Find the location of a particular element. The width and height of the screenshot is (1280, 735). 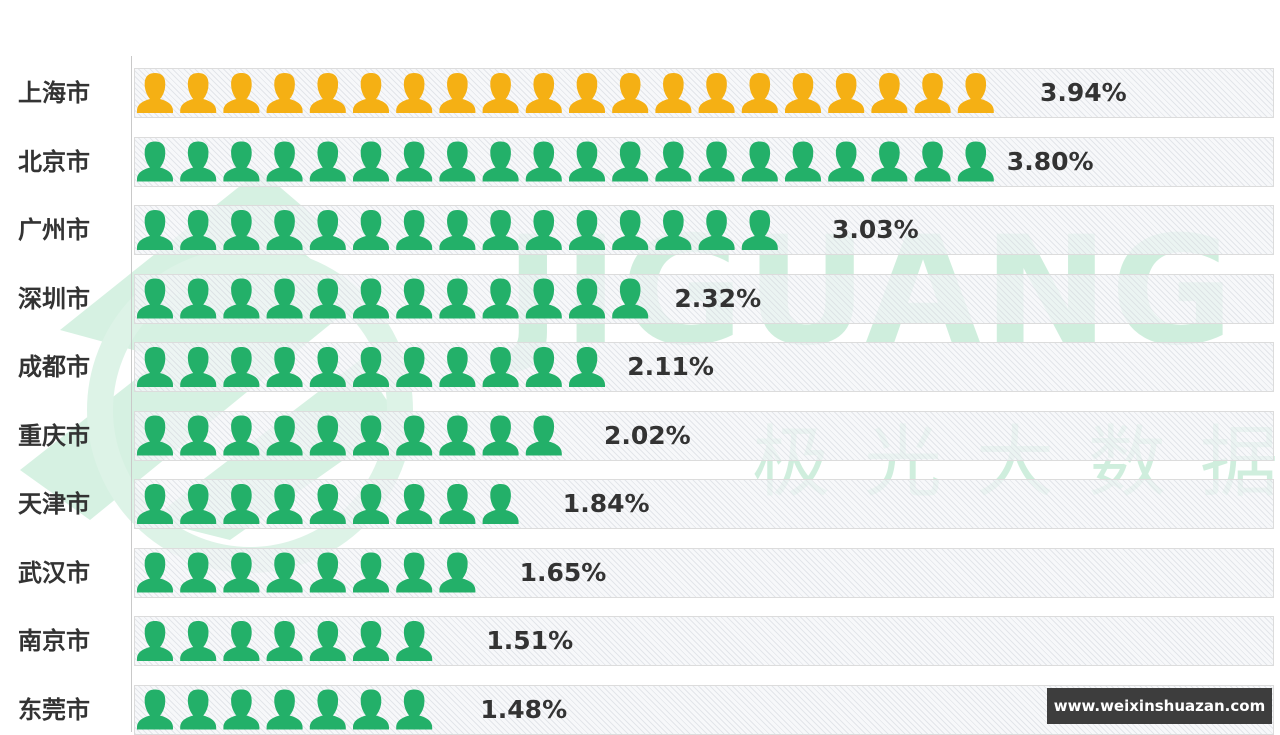

category-label: 武汉市 is located at coordinates (54, 572).